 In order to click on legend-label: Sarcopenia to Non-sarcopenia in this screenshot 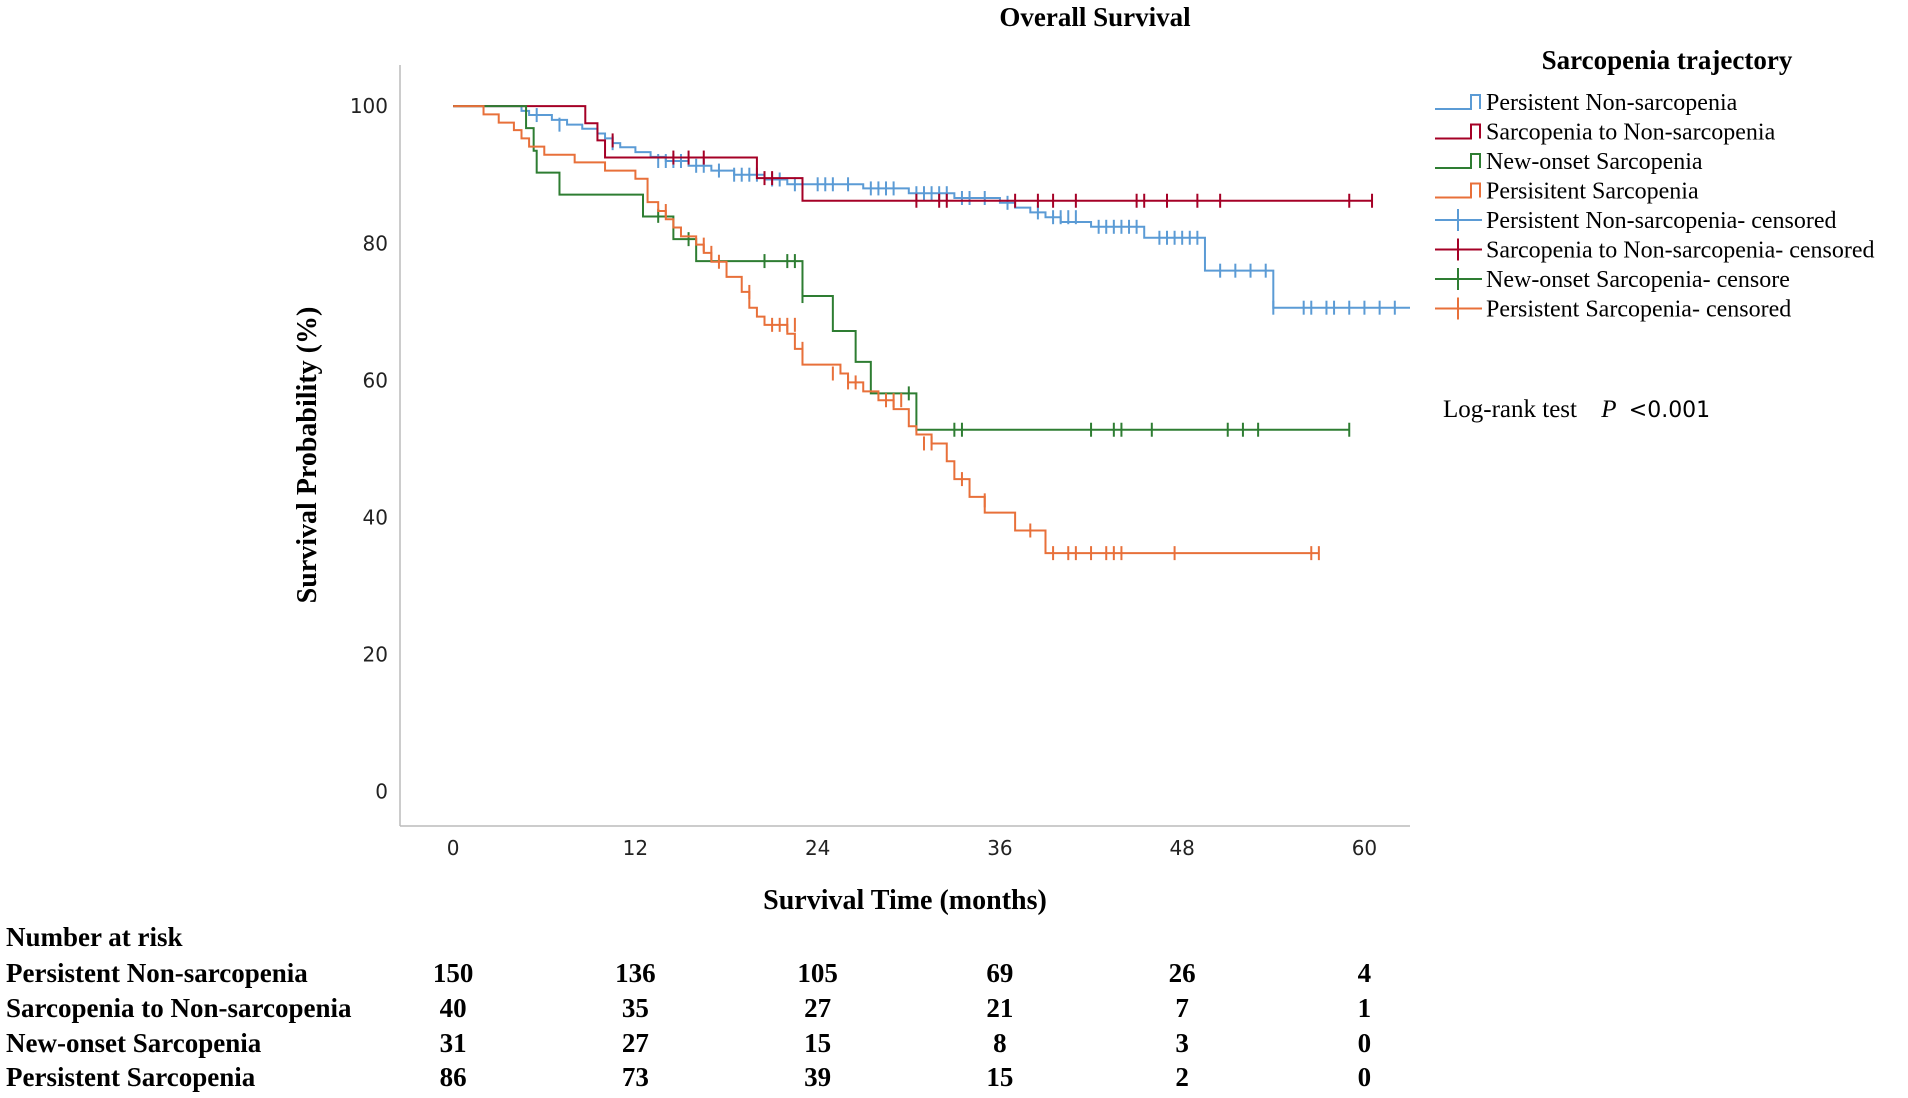, I will do `click(1631, 133)`.